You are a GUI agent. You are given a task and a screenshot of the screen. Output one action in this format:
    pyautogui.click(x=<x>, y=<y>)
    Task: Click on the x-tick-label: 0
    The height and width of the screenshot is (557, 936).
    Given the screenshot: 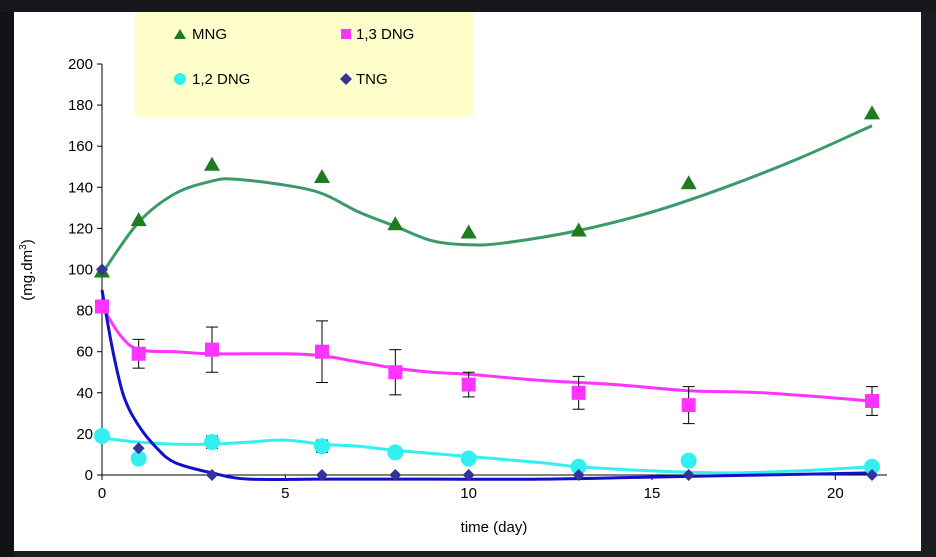 What is the action you would take?
    pyautogui.click(x=102, y=493)
    